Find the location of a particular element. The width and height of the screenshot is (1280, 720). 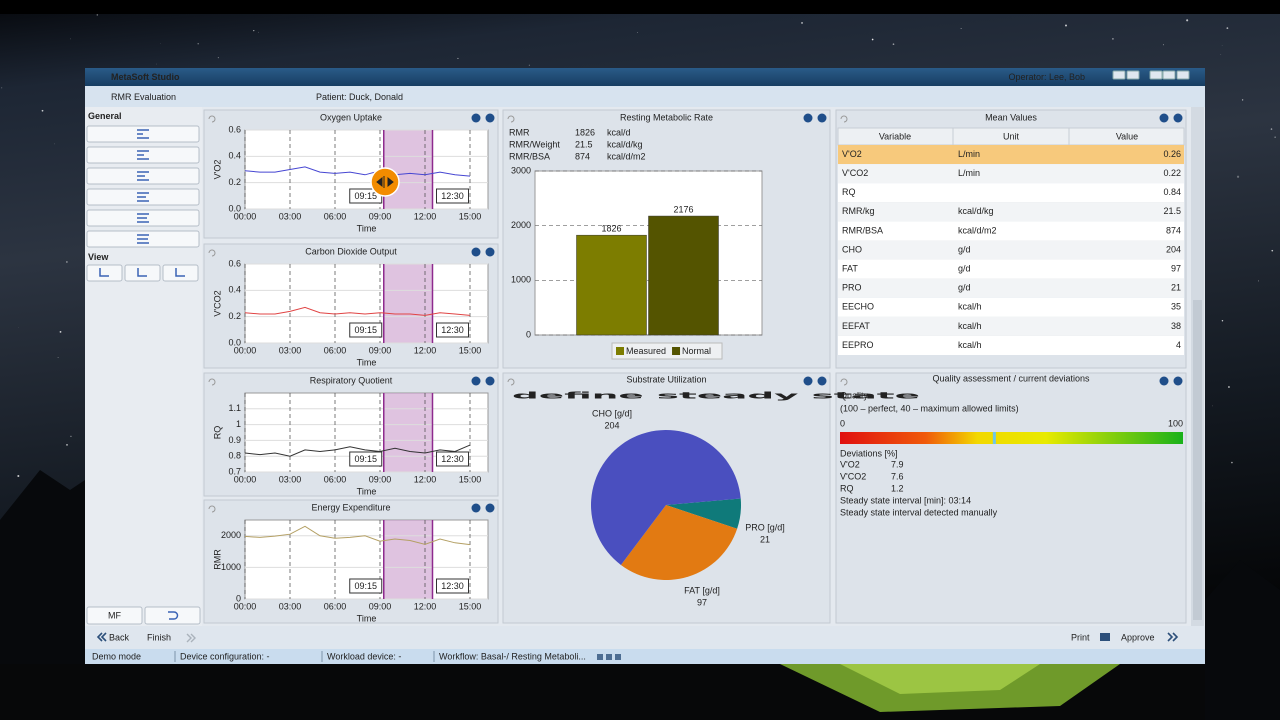

title-bar is located at coordinates (645, 77).